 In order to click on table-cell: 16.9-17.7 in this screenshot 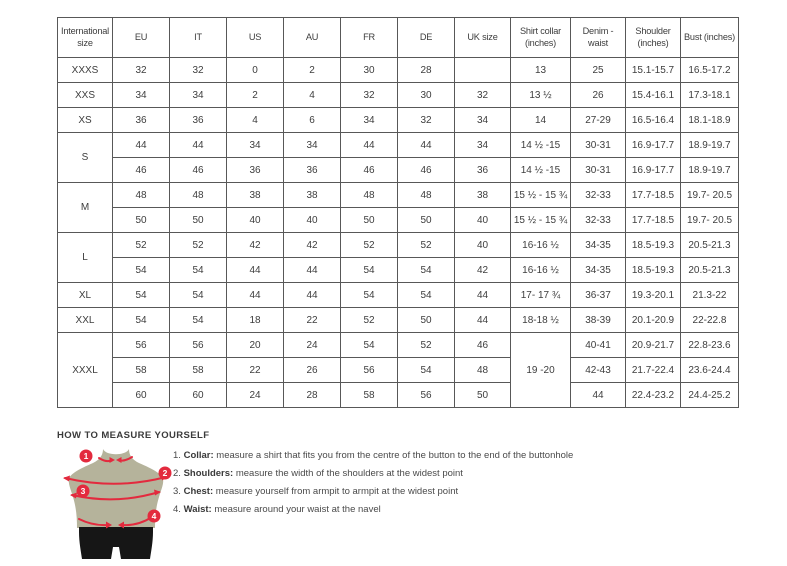, I will do `click(653, 145)`.